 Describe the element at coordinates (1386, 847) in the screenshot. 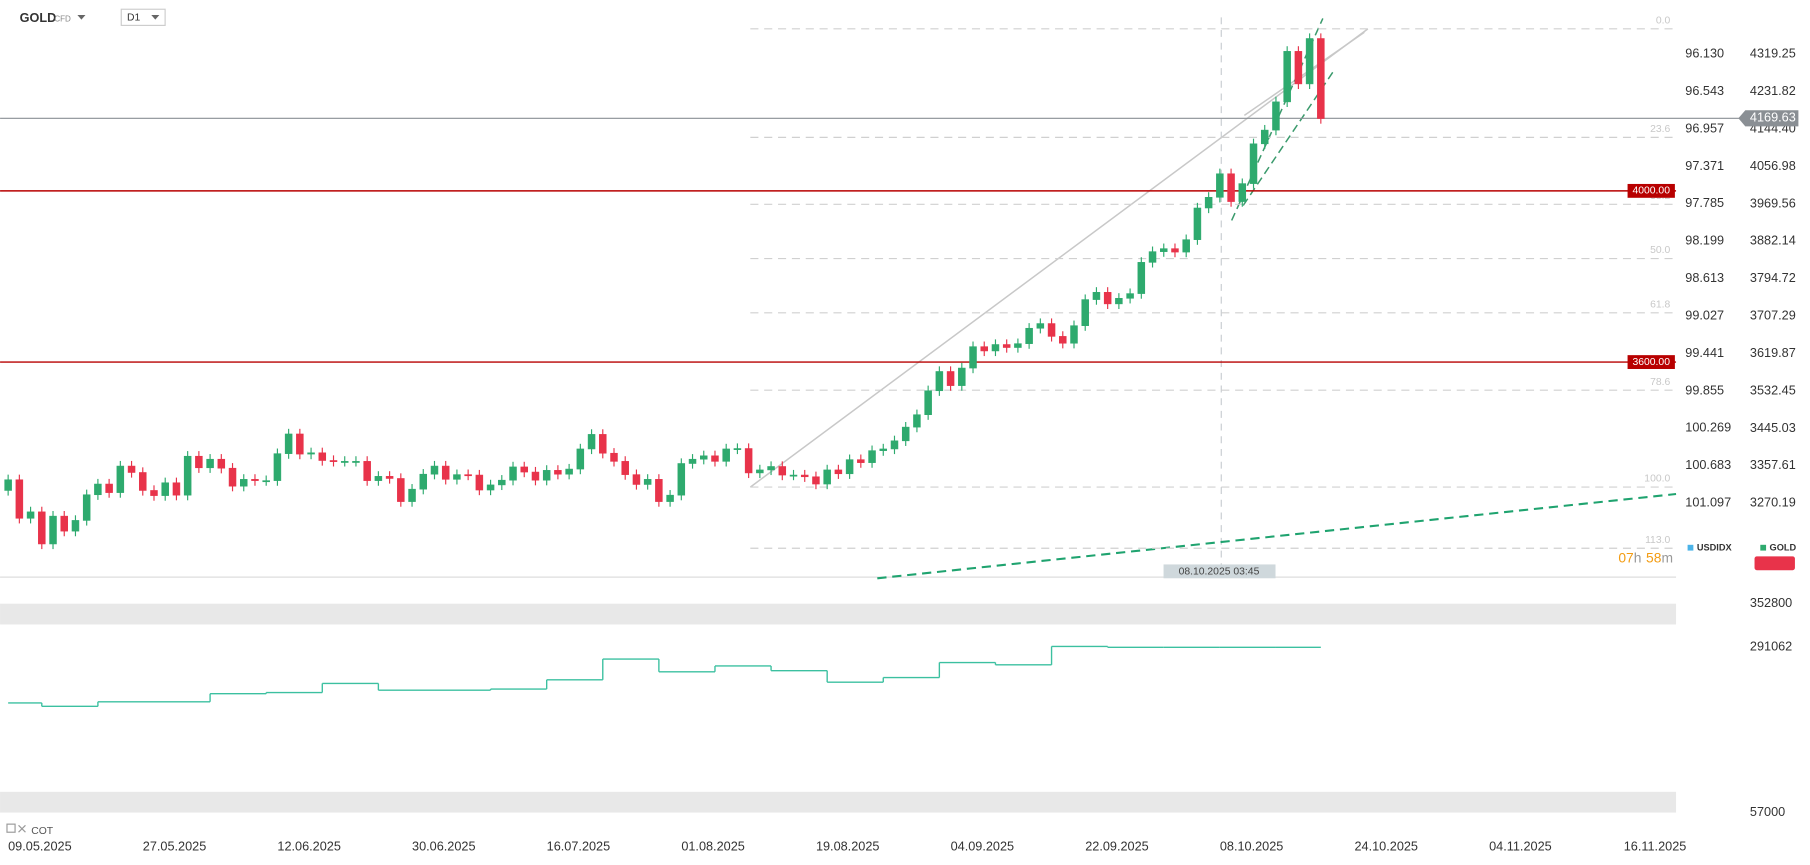

I see `x-tick-label: 24.10.2025` at that location.